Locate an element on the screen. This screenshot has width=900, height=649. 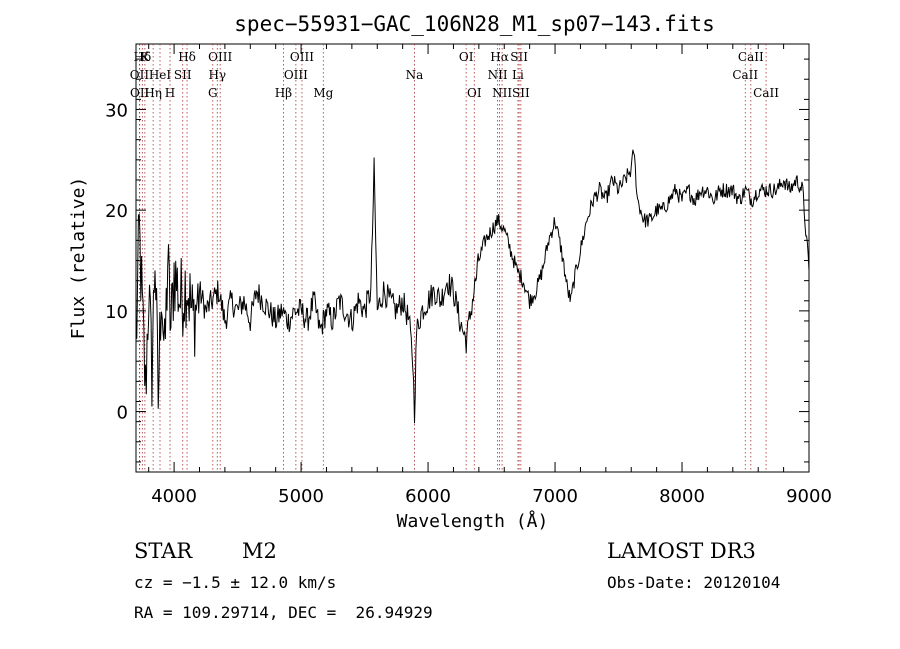
y-tick-label: 20 is located at coordinates (116, 211).